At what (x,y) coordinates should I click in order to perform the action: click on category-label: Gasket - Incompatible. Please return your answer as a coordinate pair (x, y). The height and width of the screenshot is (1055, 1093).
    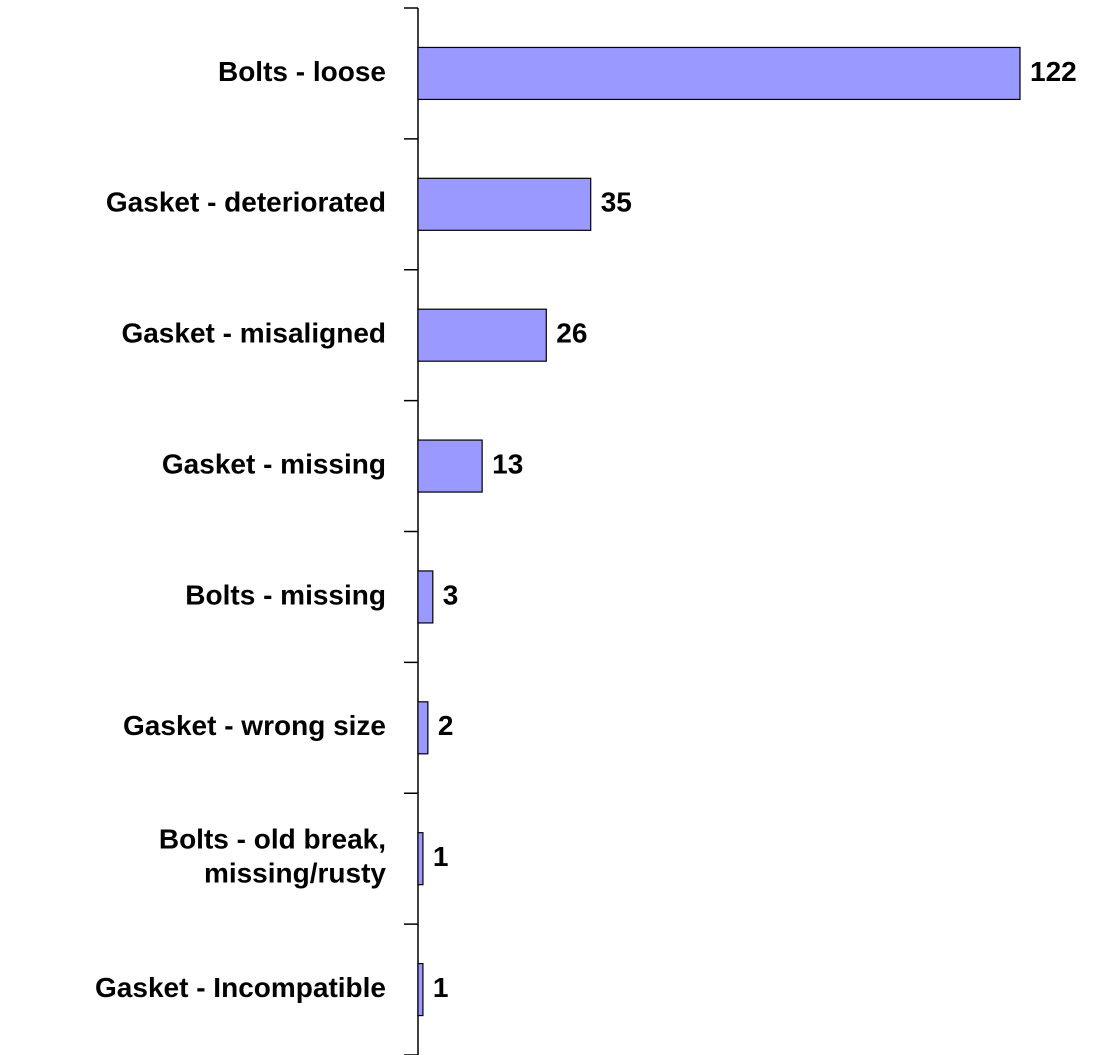
    Looking at the image, I should click on (240, 987).